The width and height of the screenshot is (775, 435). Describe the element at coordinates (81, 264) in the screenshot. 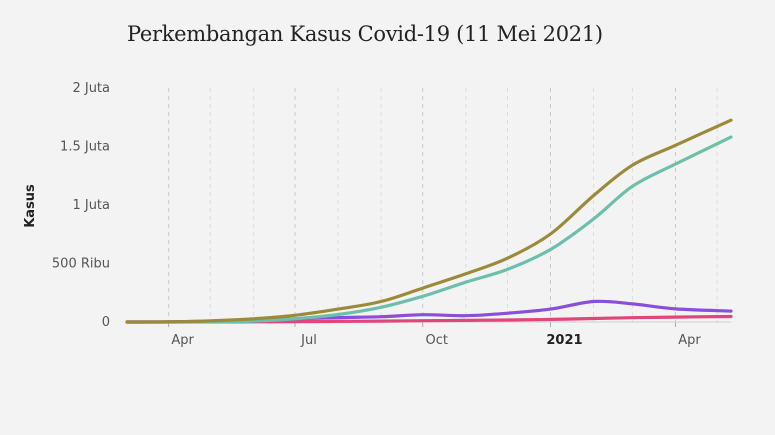

I see `y-tick-label: 500 Ribu` at that location.